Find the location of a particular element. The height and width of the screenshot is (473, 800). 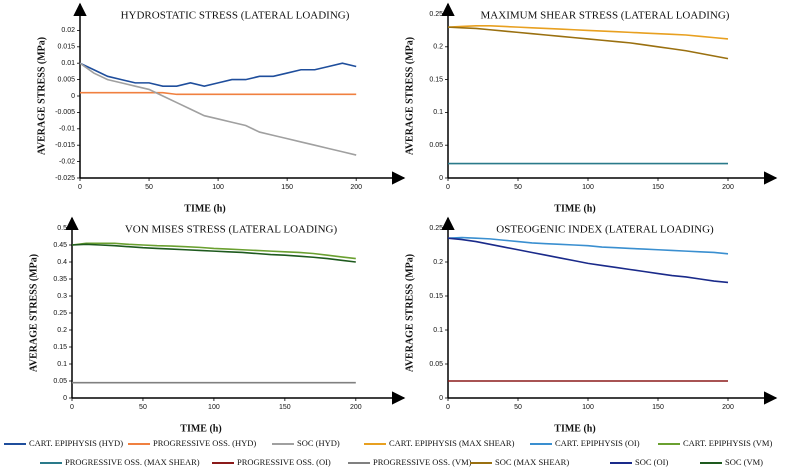

legend-label: CART. EPIPHYSIS (VM) is located at coordinates (727, 443).